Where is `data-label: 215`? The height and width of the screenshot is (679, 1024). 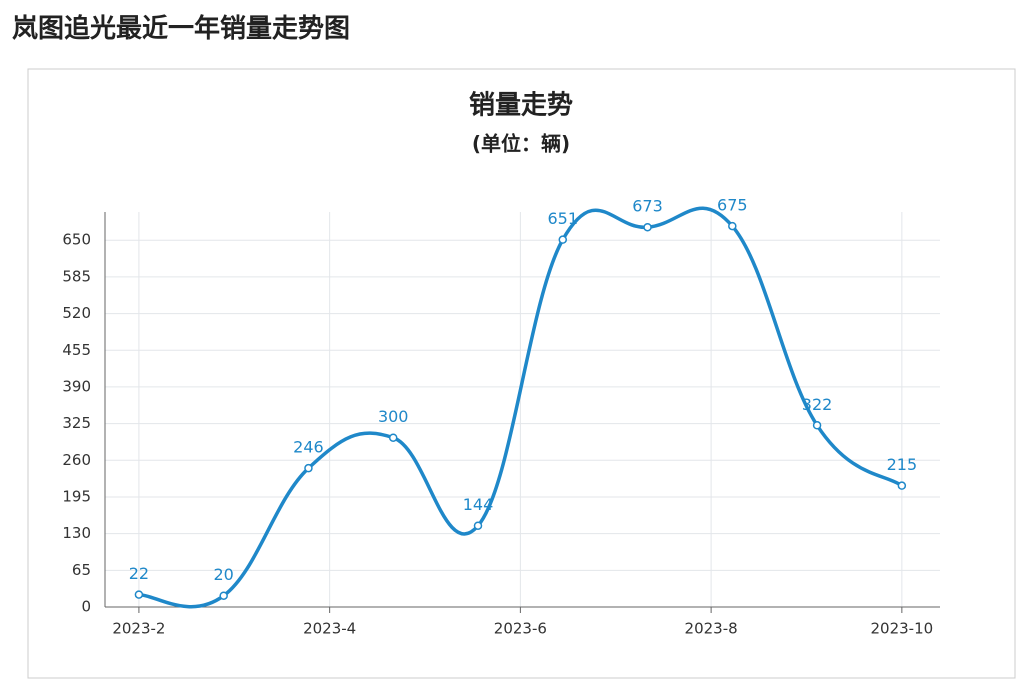 data-label: 215 is located at coordinates (902, 464).